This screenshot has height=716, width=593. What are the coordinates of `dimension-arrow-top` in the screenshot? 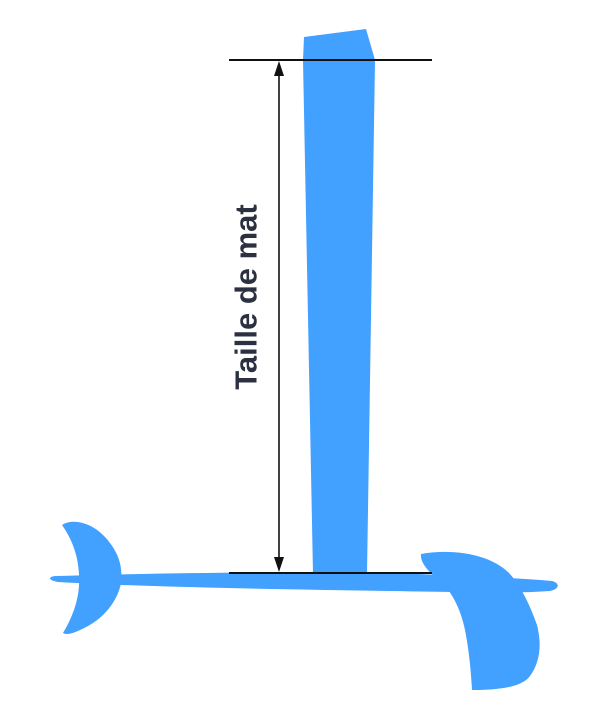 It's located at (279, 68).